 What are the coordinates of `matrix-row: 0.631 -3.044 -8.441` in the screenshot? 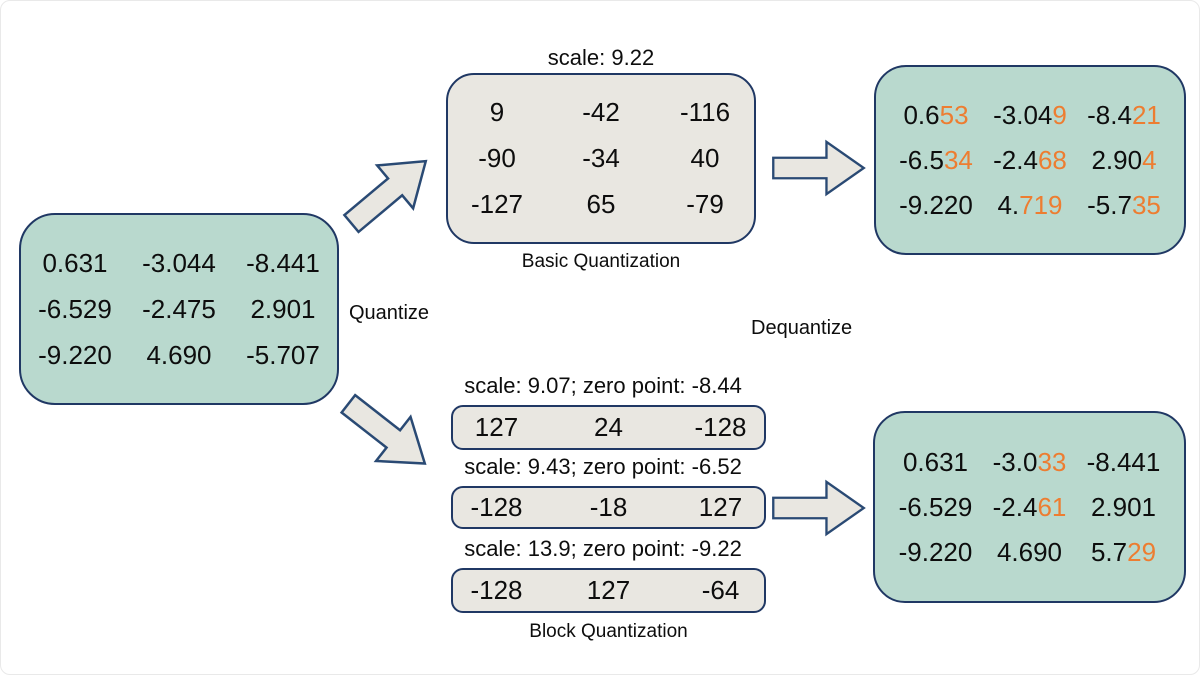 It's located at (179, 263).